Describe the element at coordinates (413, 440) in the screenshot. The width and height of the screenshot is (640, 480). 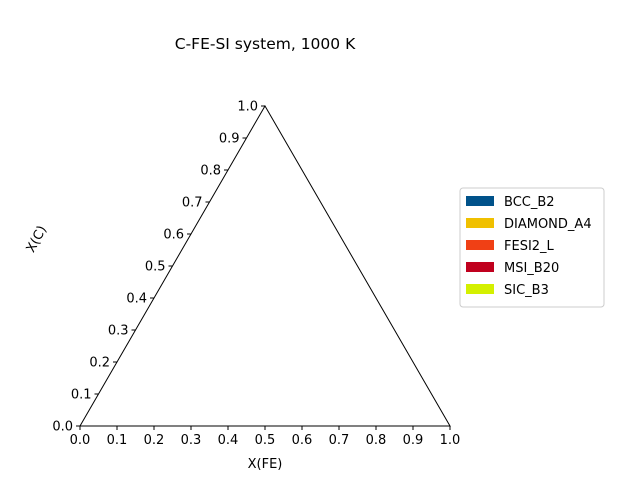
I see `x-tick-label: 0.9` at that location.